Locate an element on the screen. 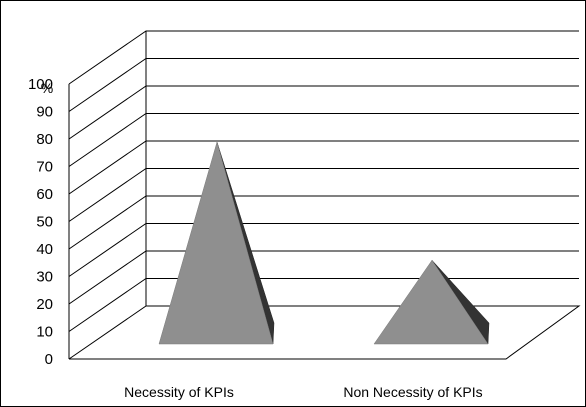  y-tick-label-80: 80 is located at coordinates (44, 139).